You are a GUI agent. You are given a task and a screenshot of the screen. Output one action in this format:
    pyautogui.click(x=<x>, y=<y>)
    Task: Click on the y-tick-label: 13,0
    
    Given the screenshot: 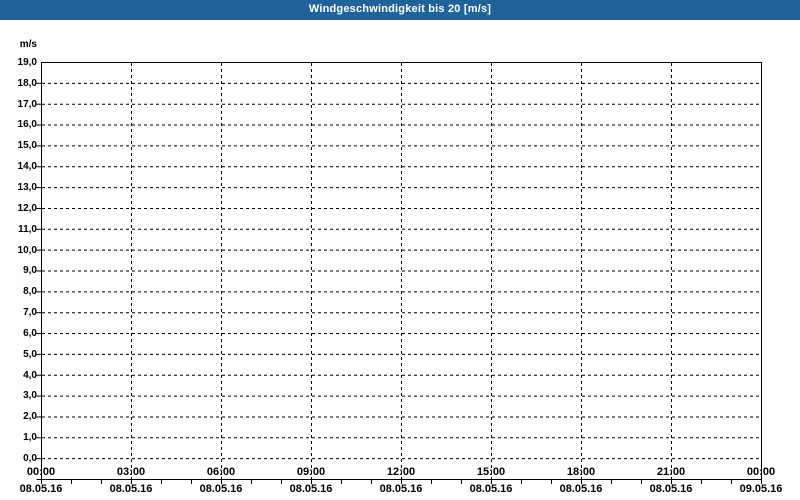 What is the action you would take?
    pyautogui.click(x=27, y=187)
    